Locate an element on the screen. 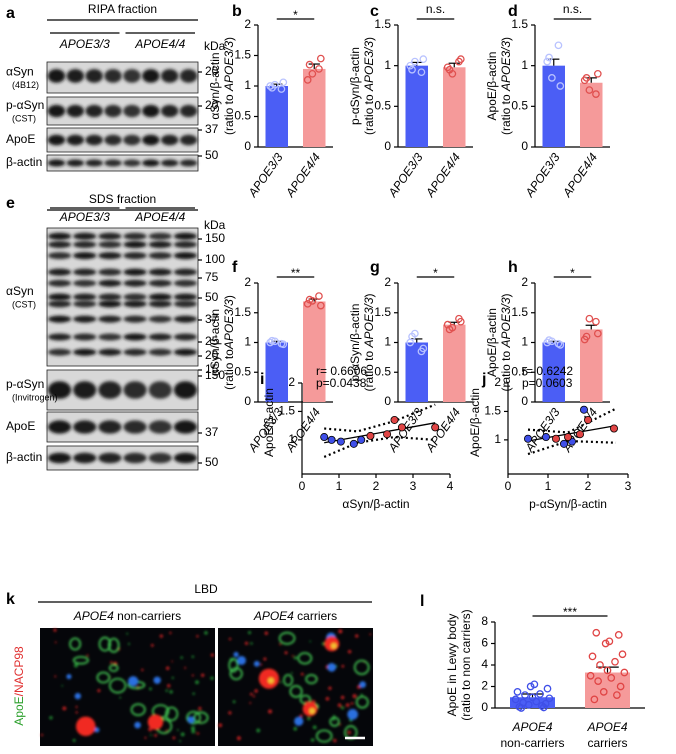  x-tick-label: 4 is located at coordinates (450, 486).